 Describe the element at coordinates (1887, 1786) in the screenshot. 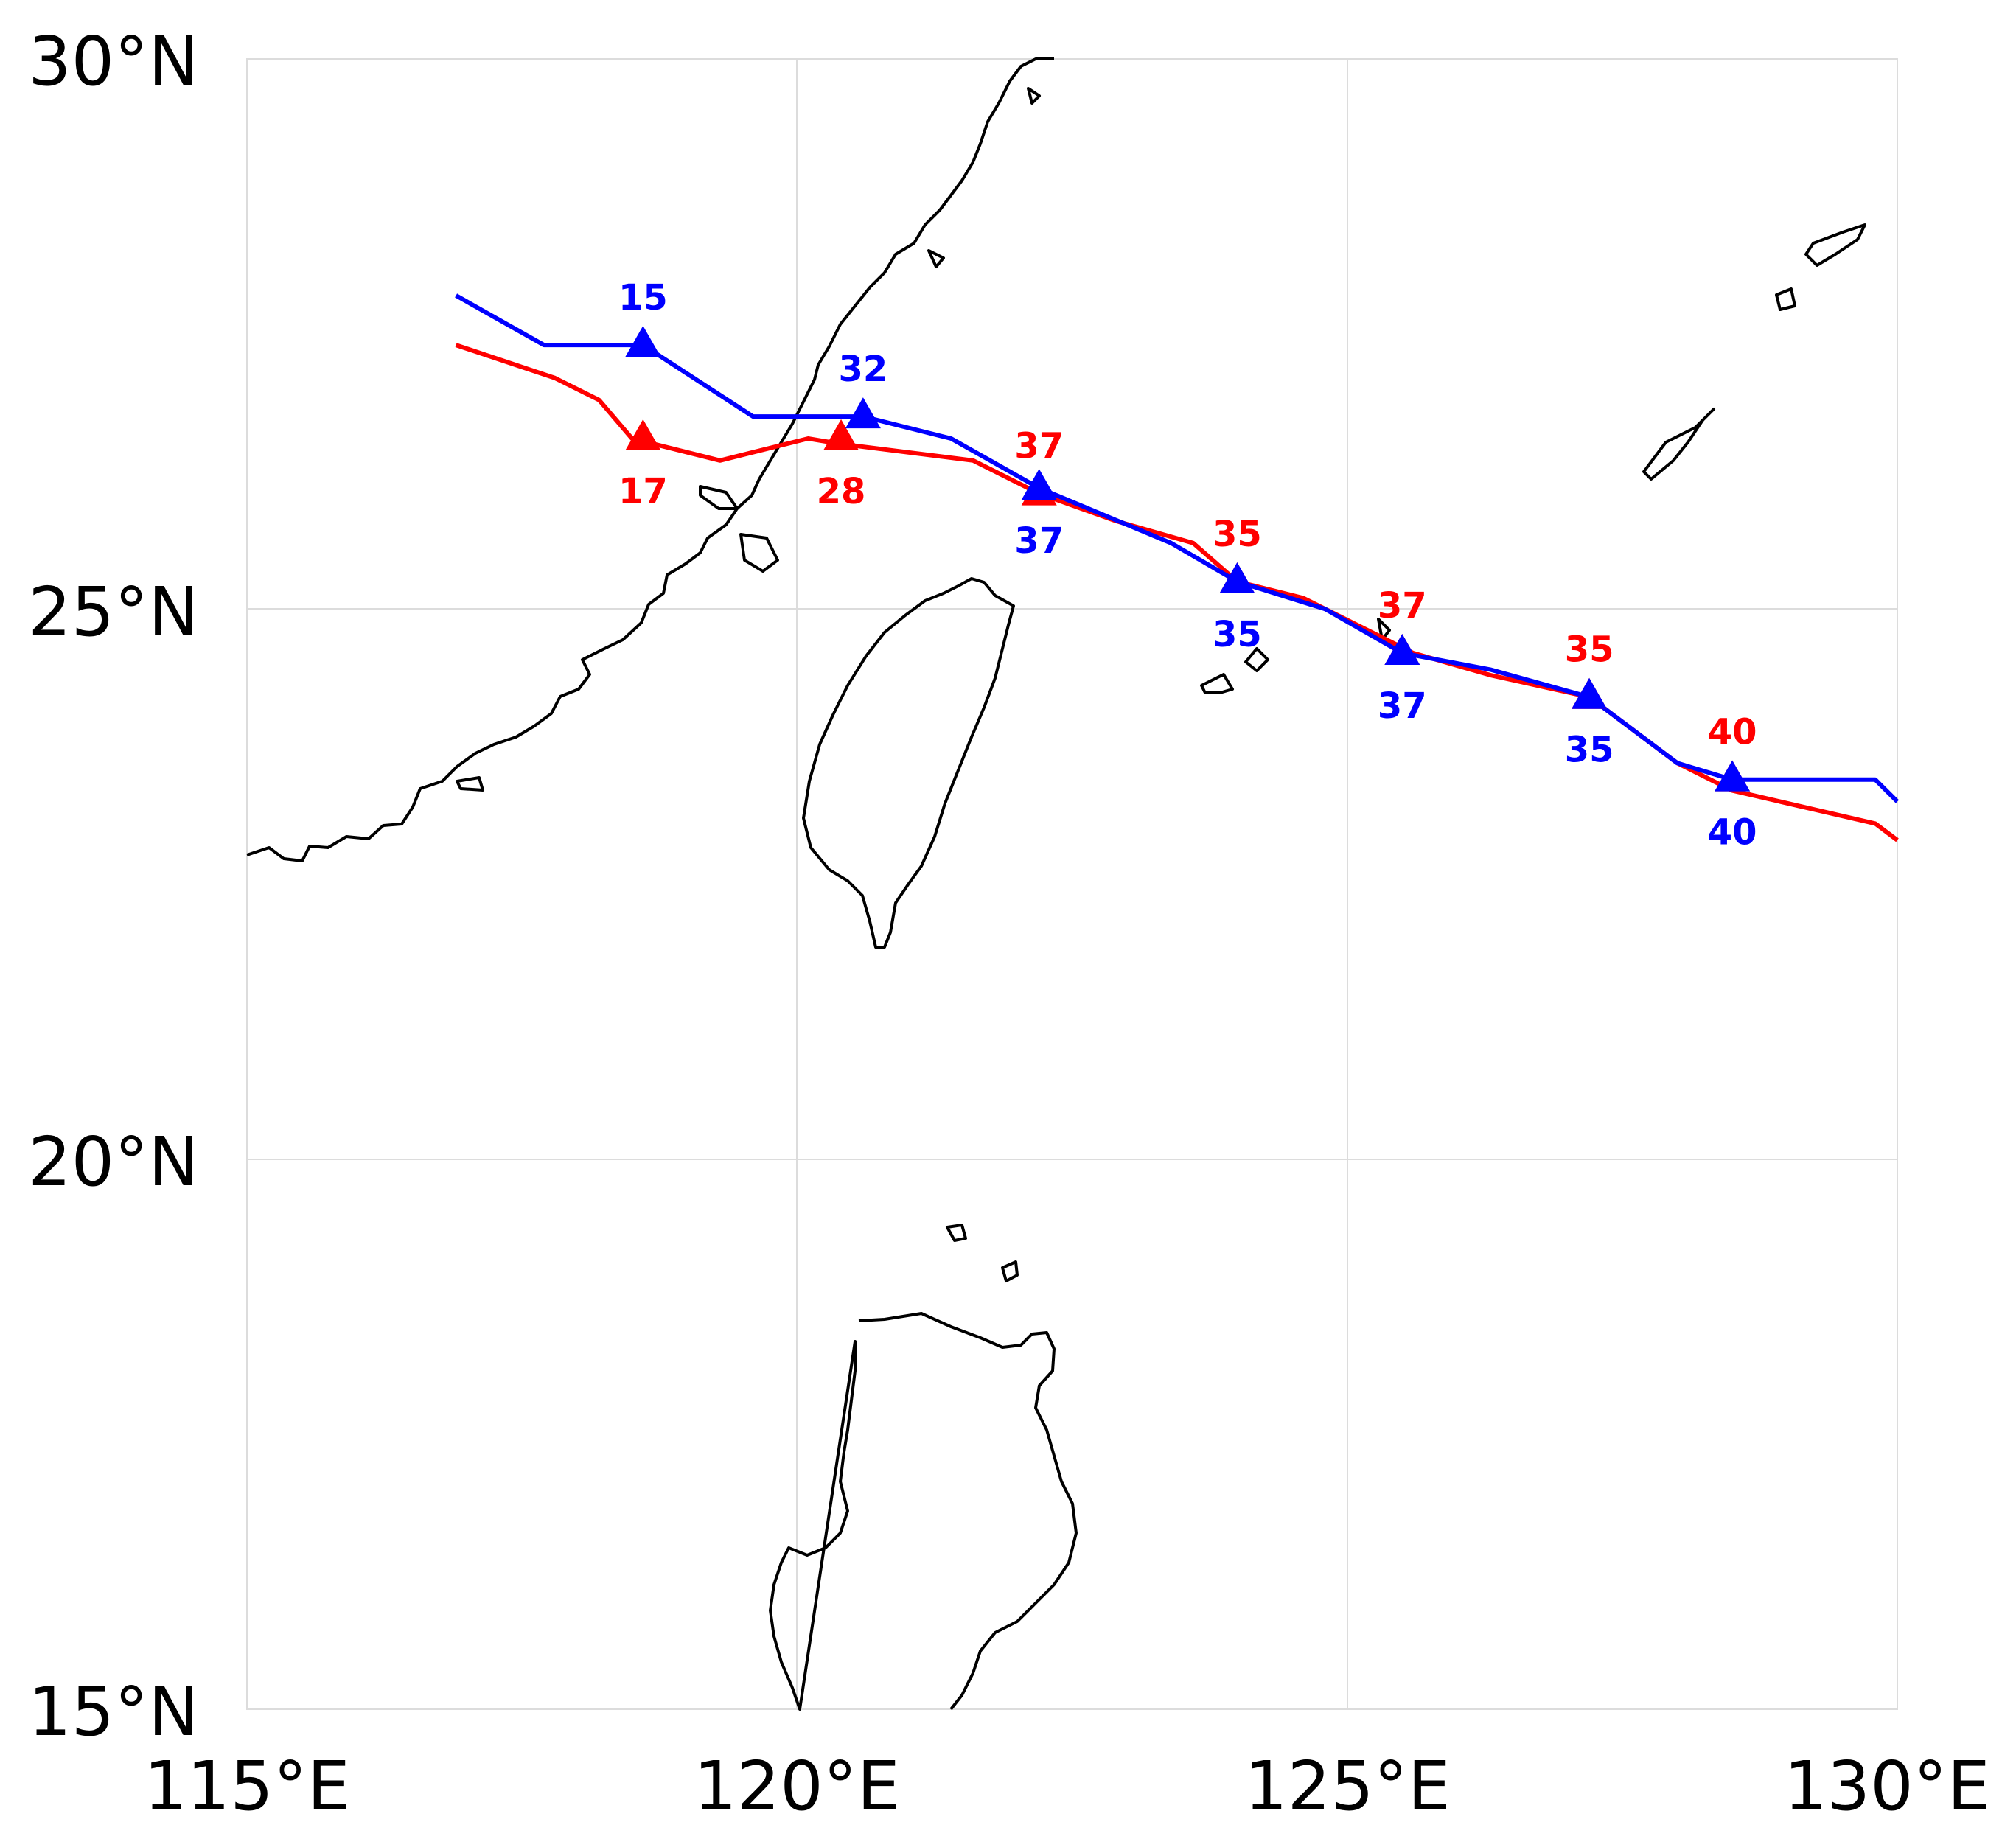

I see `x-tick-label: 130°E` at that location.